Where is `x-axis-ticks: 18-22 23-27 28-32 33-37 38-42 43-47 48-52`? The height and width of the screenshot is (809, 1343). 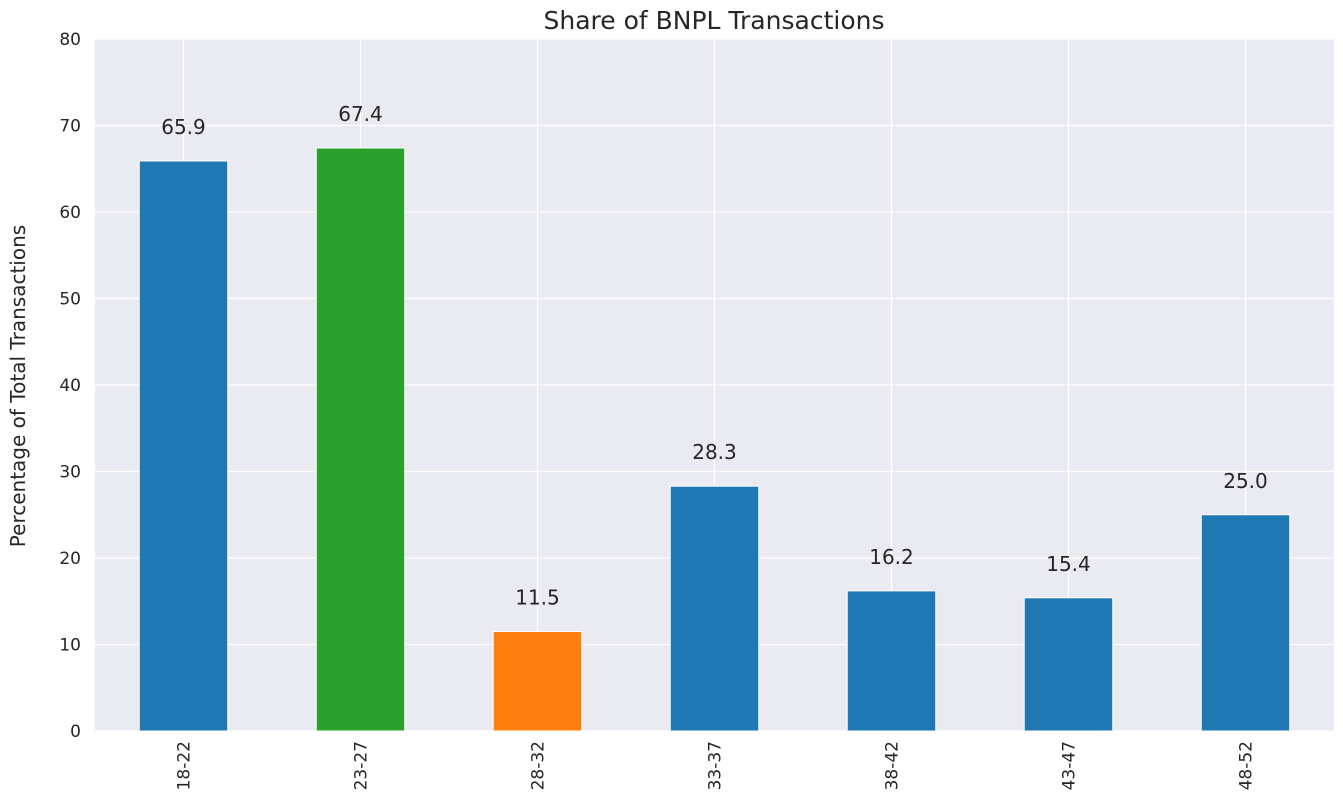 x-axis-ticks: 18-22 23-27 28-32 33-37 38-42 43-47 48-52 is located at coordinates (716, 765).